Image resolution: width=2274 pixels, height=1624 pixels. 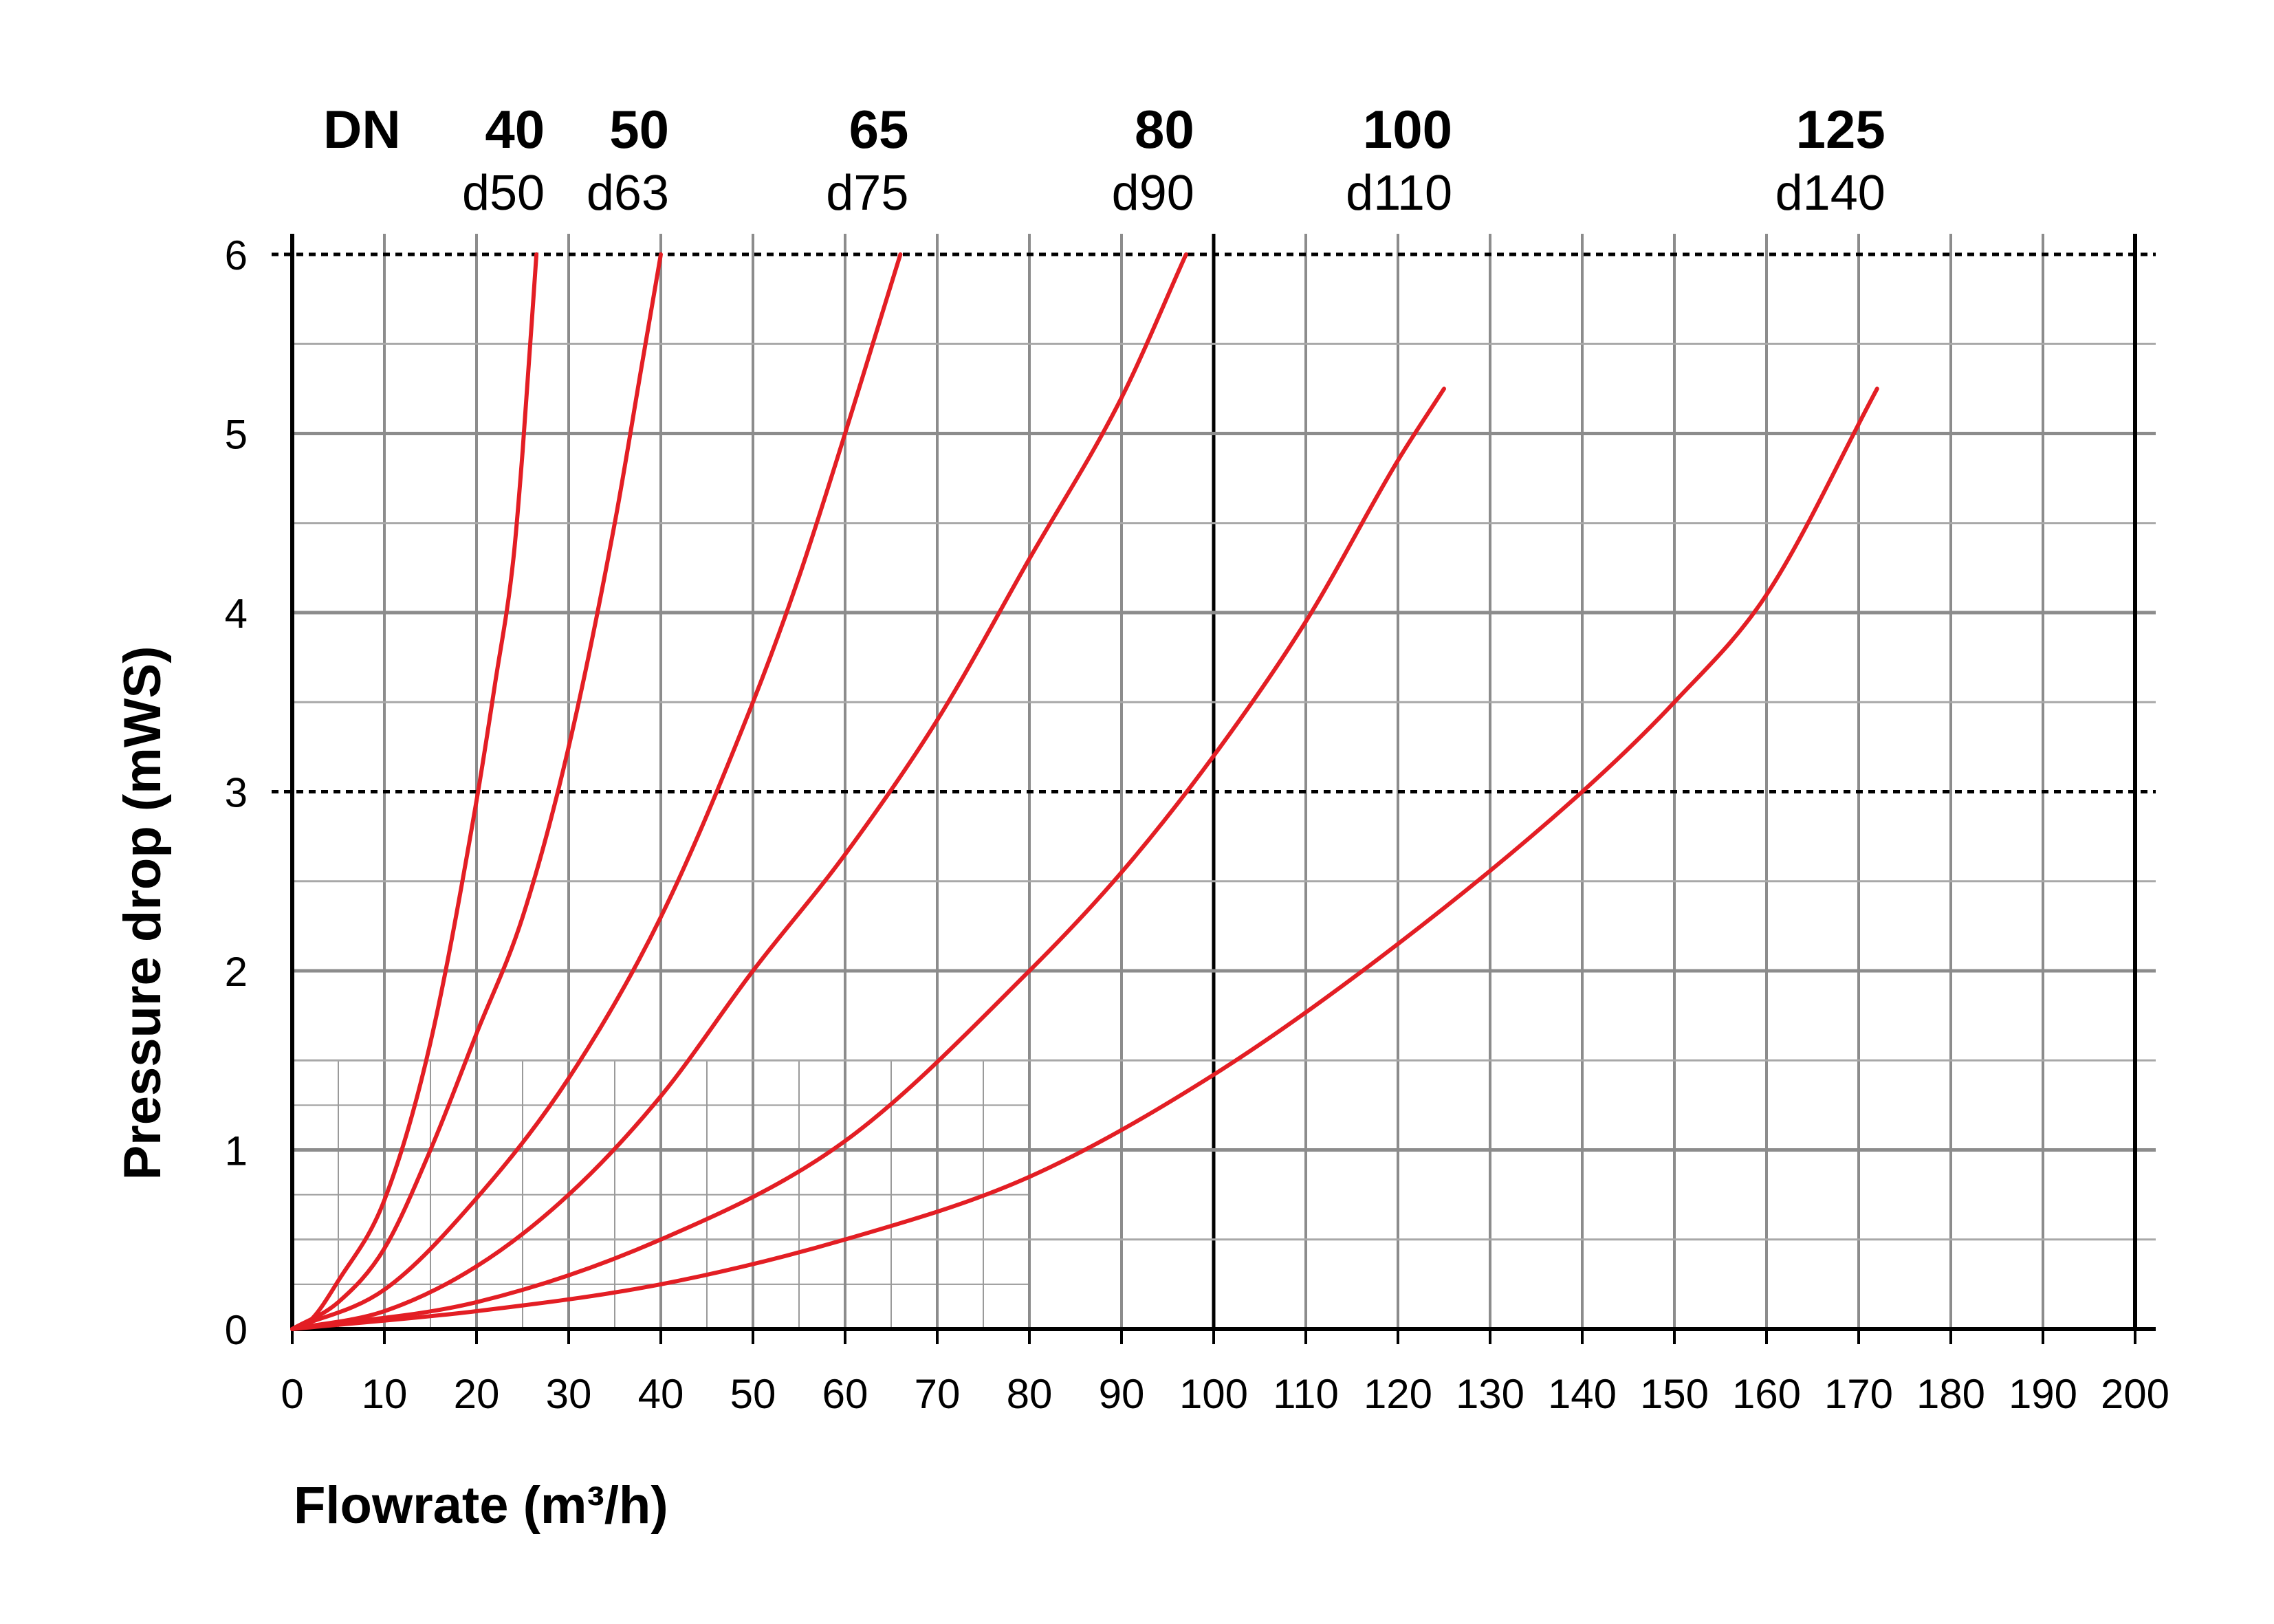 I want to click on x-tick-label: 90, so click(x=1122, y=1394).